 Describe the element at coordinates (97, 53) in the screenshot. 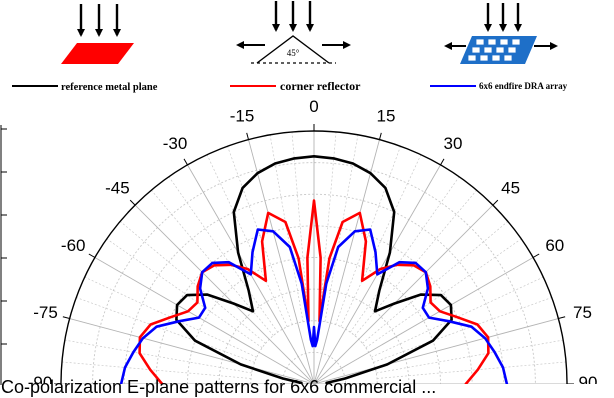

I see `metal-plane-icon` at that location.